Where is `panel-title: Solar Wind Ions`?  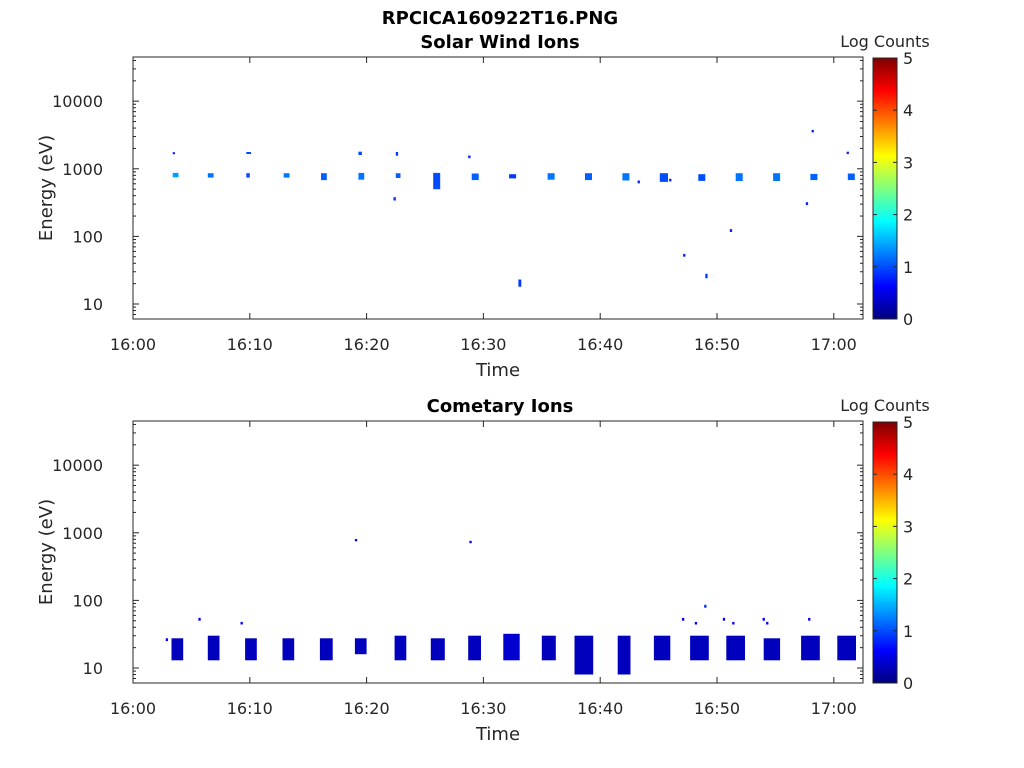 panel-title: Solar Wind Ions is located at coordinates (499, 42).